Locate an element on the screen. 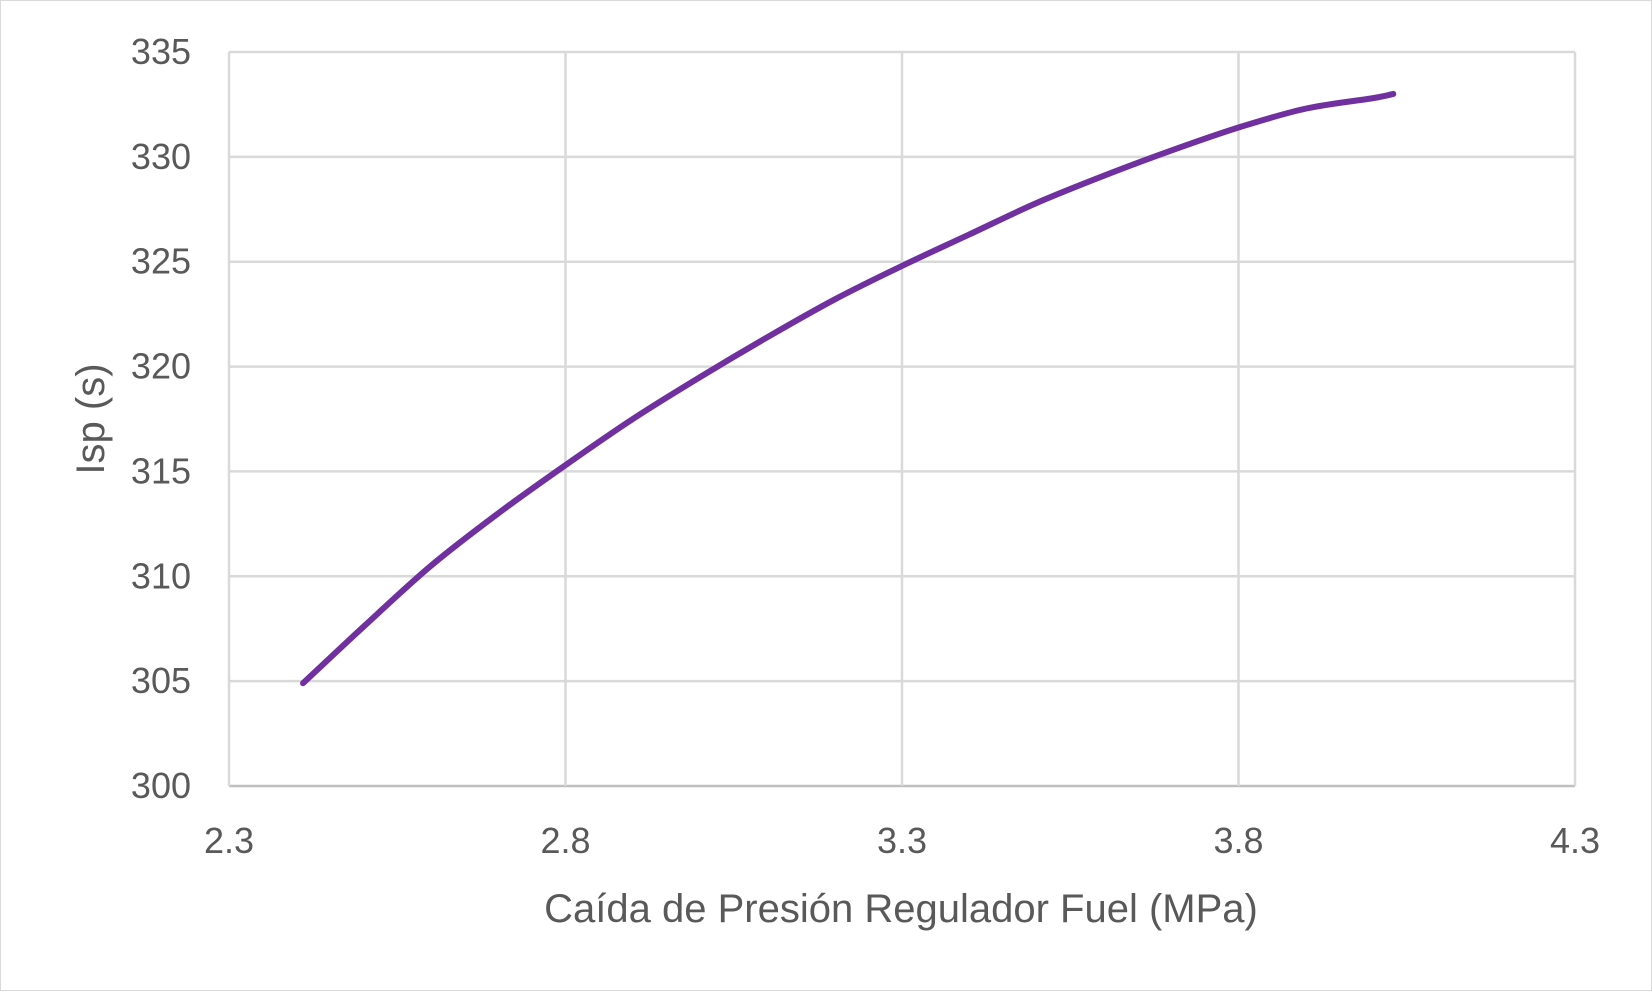  x-tick-label: 3.8 is located at coordinates (1238, 840).